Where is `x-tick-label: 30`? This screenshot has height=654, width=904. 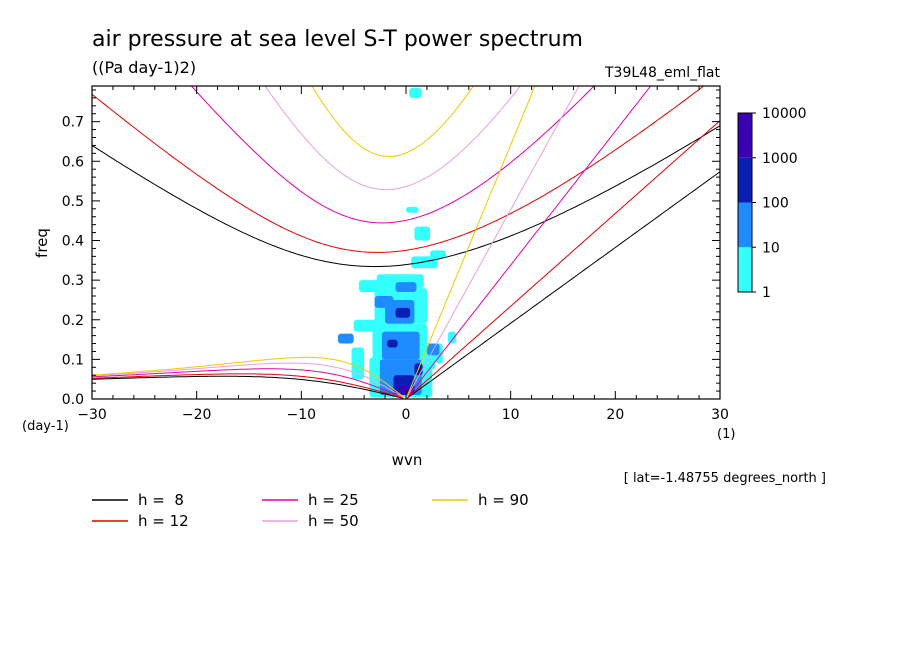 x-tick-label: 30 is located at coordinates (720, 415).